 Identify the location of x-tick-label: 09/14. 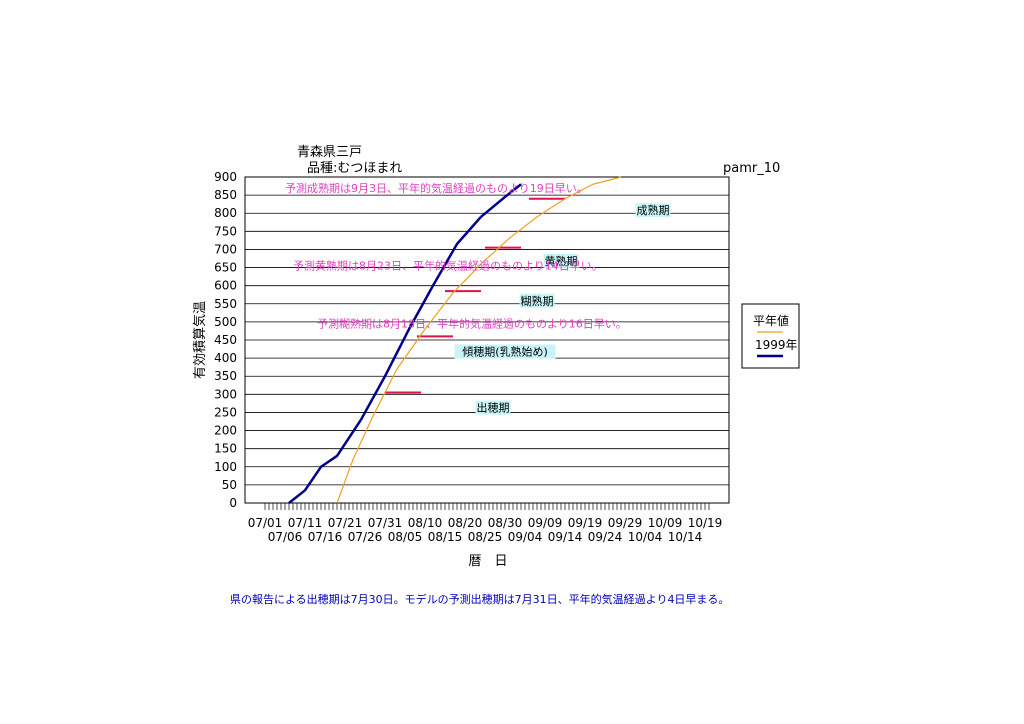
(565, 537).